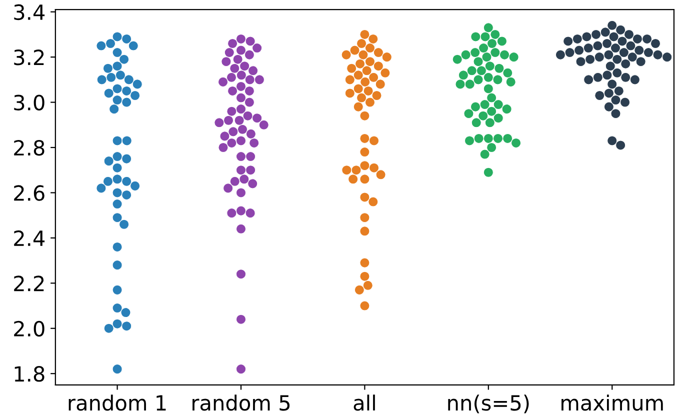  I want to click on x-tick-label: nn(s=5), so click(488, 404).